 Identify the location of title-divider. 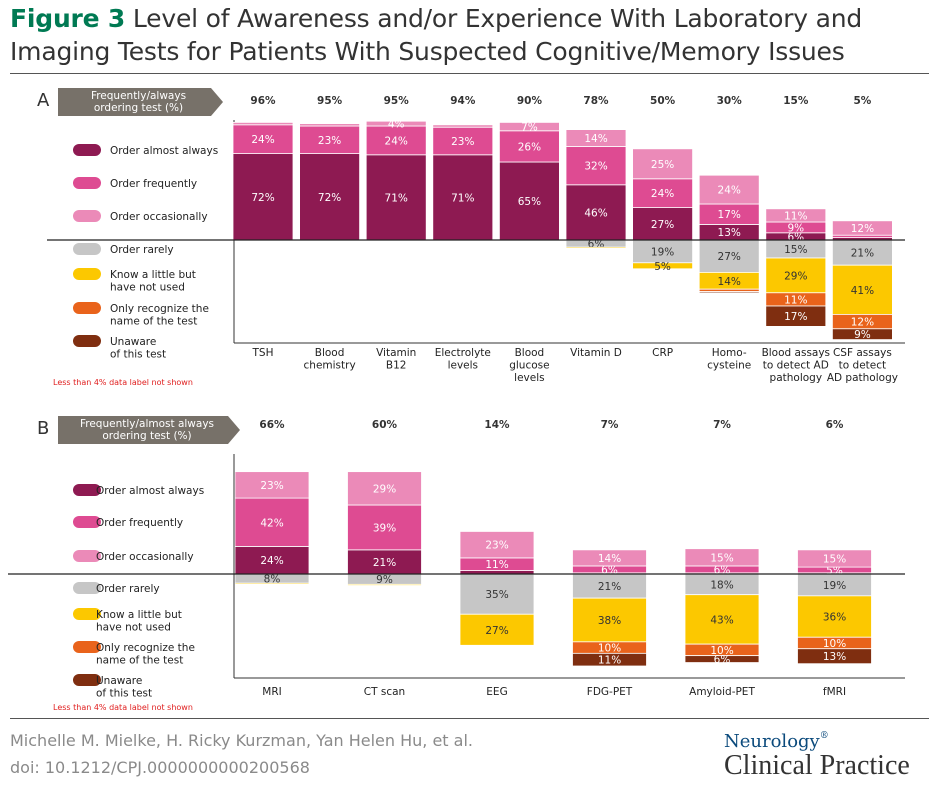
(469, 73).